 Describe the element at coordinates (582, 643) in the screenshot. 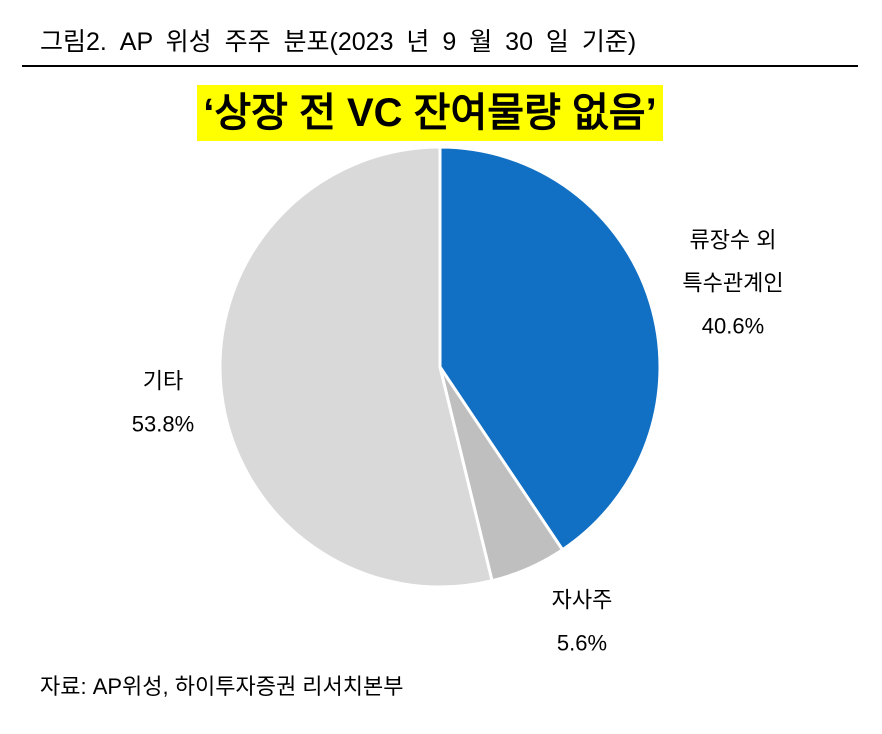

I see `slice-value-label-2: 5.6%` at that location.